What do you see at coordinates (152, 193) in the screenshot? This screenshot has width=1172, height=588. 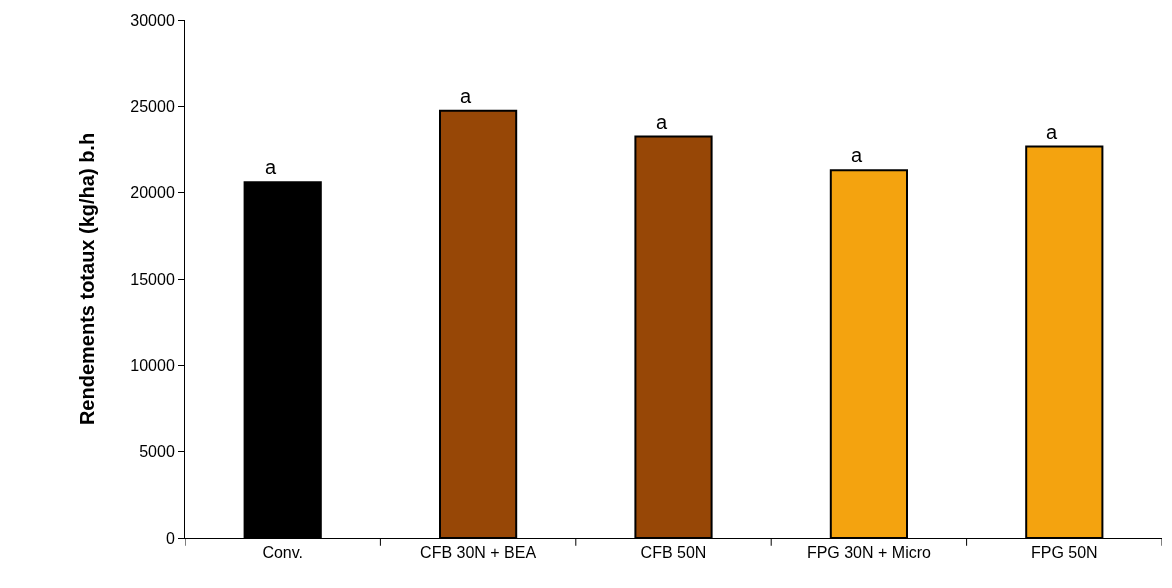 I see `y-tick-label: 20000` at bounding box center [152, 193].